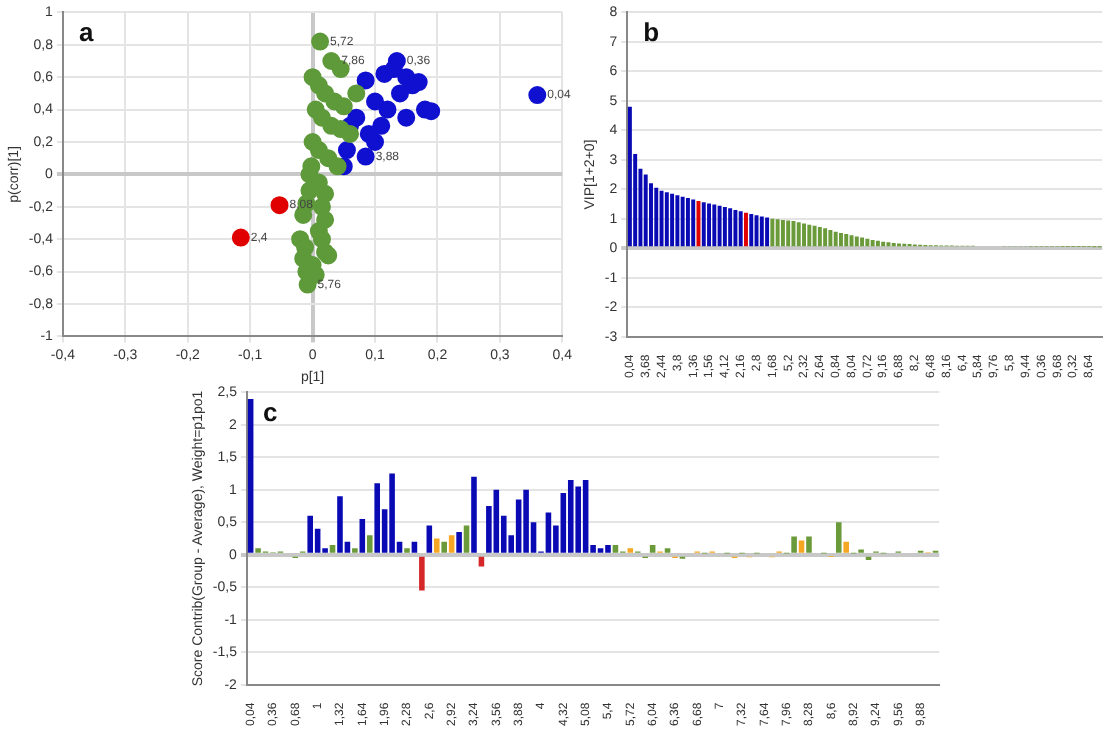 This screenshot has width=1116, height=732. I want to click on chart-title: a, so click(86, 31).